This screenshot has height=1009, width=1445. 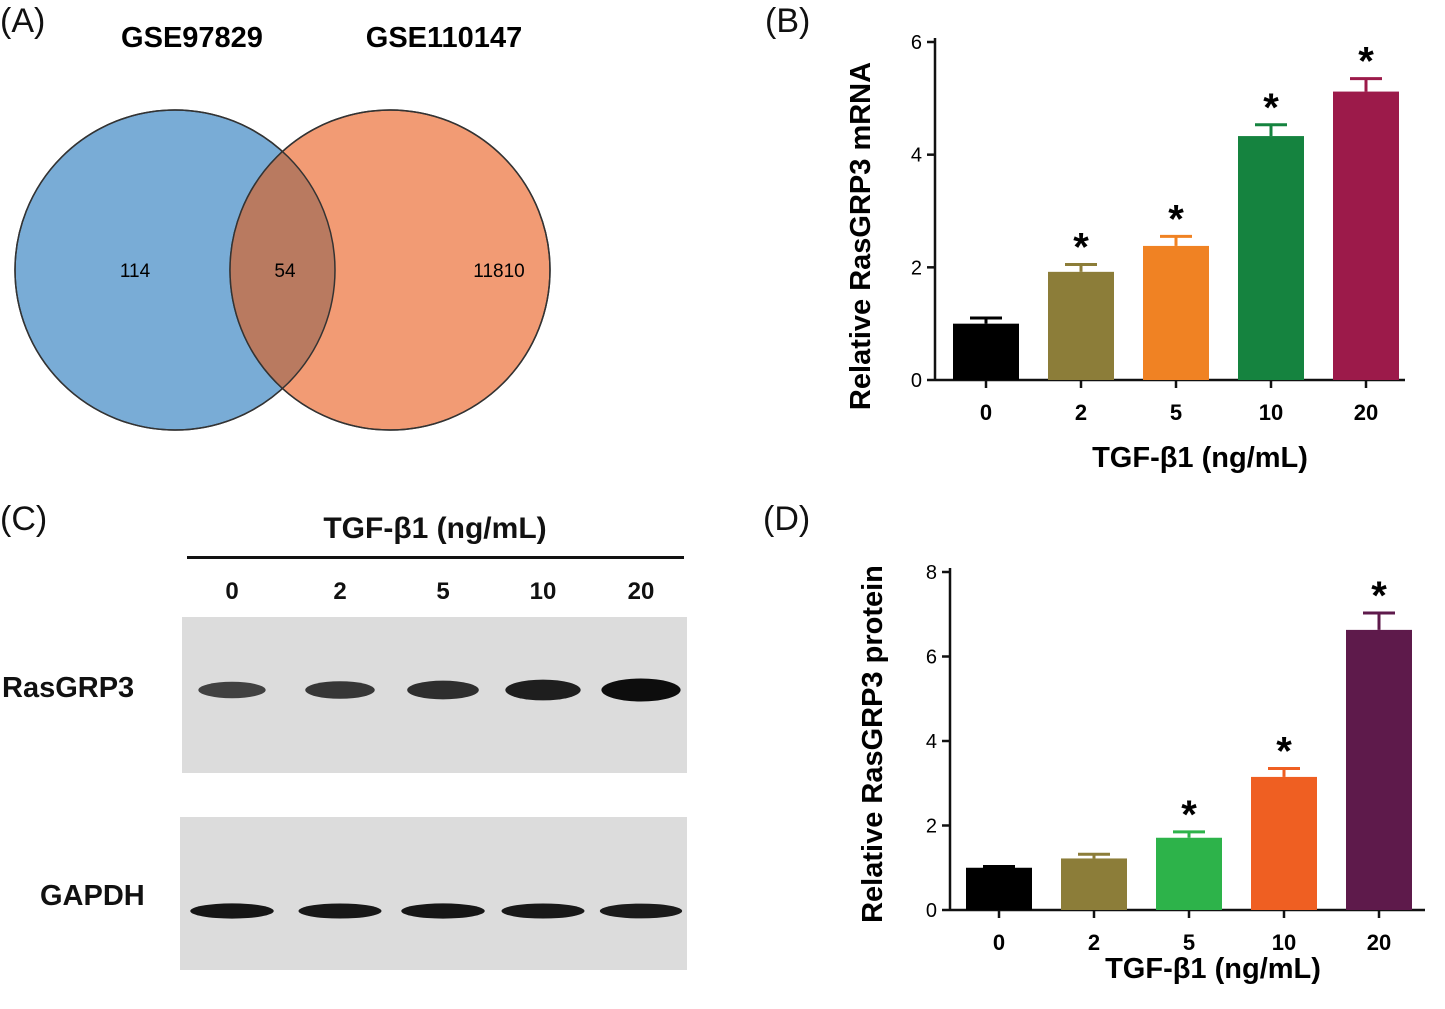 I want to click on y-axis-label: Relative RasGRP3 mRNA, so click(x=861, y=236).